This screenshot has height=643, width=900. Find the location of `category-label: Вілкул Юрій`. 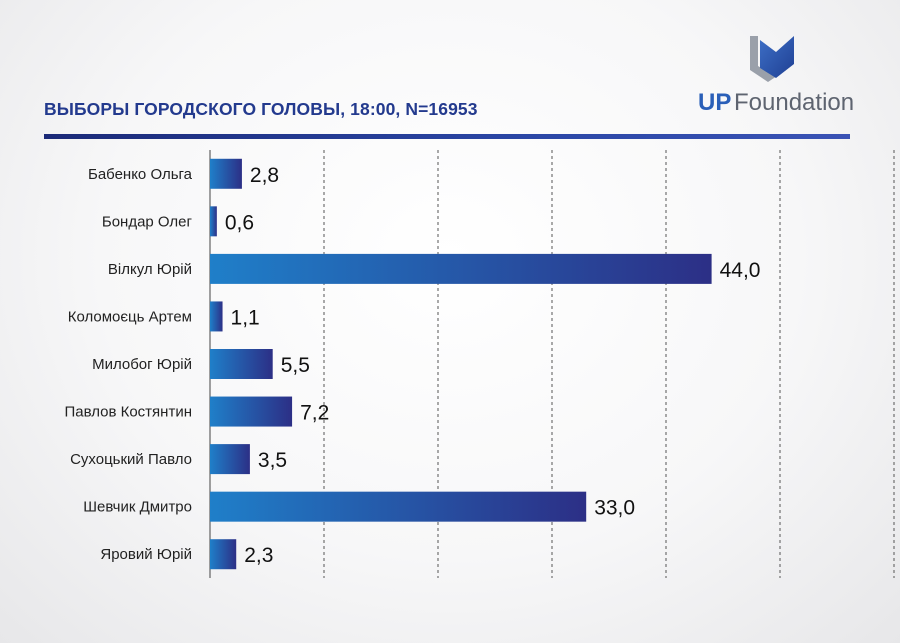

category-label: Вілкул Юрій is located at coordinates (150, 269).